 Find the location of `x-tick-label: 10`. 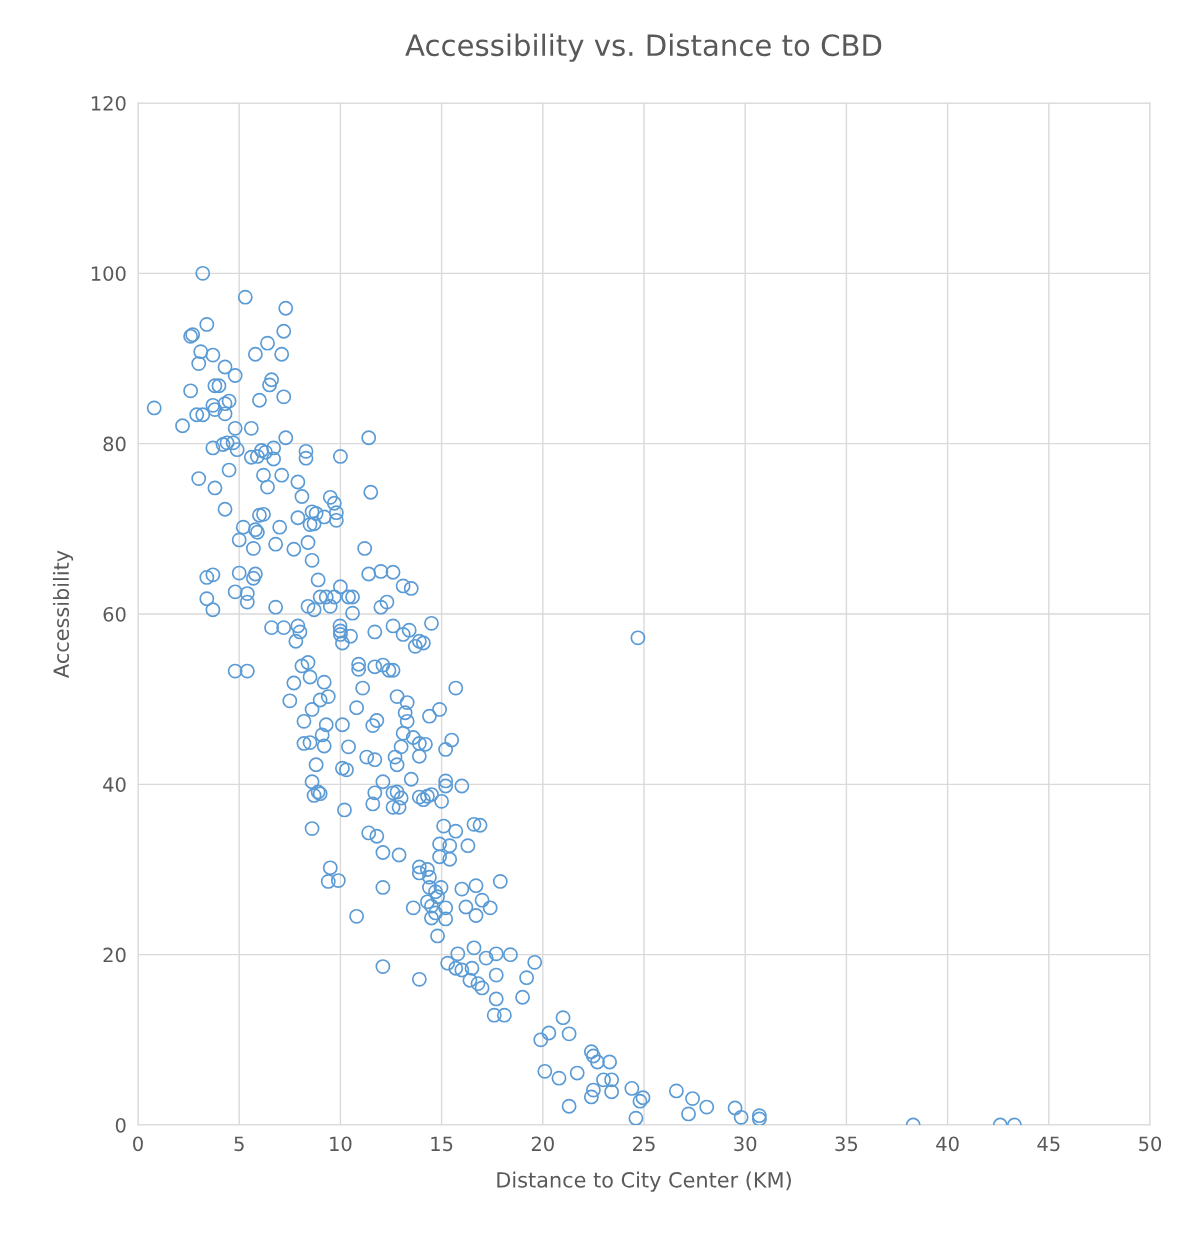

x-tick-label: 10 is located at coordinates (341, 1144).